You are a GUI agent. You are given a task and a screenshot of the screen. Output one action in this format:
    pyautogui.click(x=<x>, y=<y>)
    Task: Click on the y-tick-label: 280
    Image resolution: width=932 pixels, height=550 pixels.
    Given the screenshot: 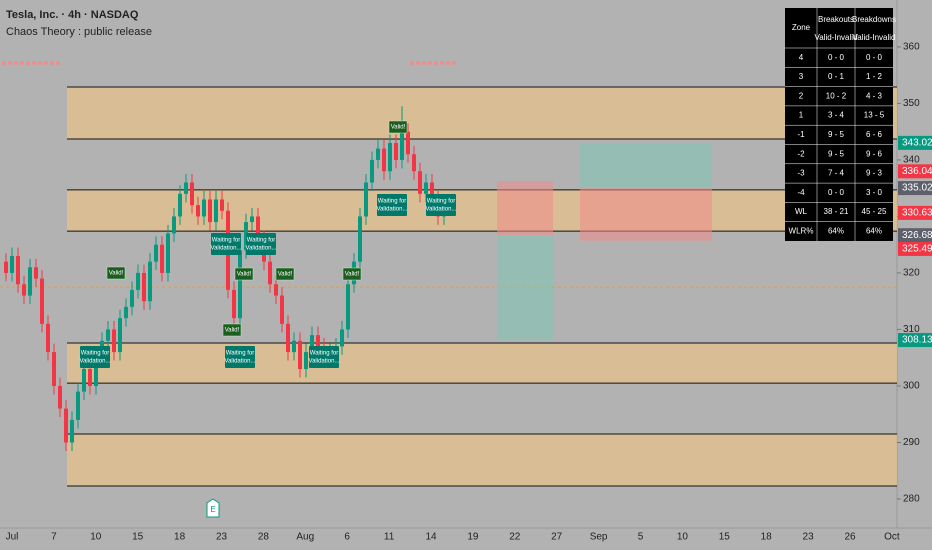 What is the action you would take?
    pyautogui.click(x=911, y=499)
    